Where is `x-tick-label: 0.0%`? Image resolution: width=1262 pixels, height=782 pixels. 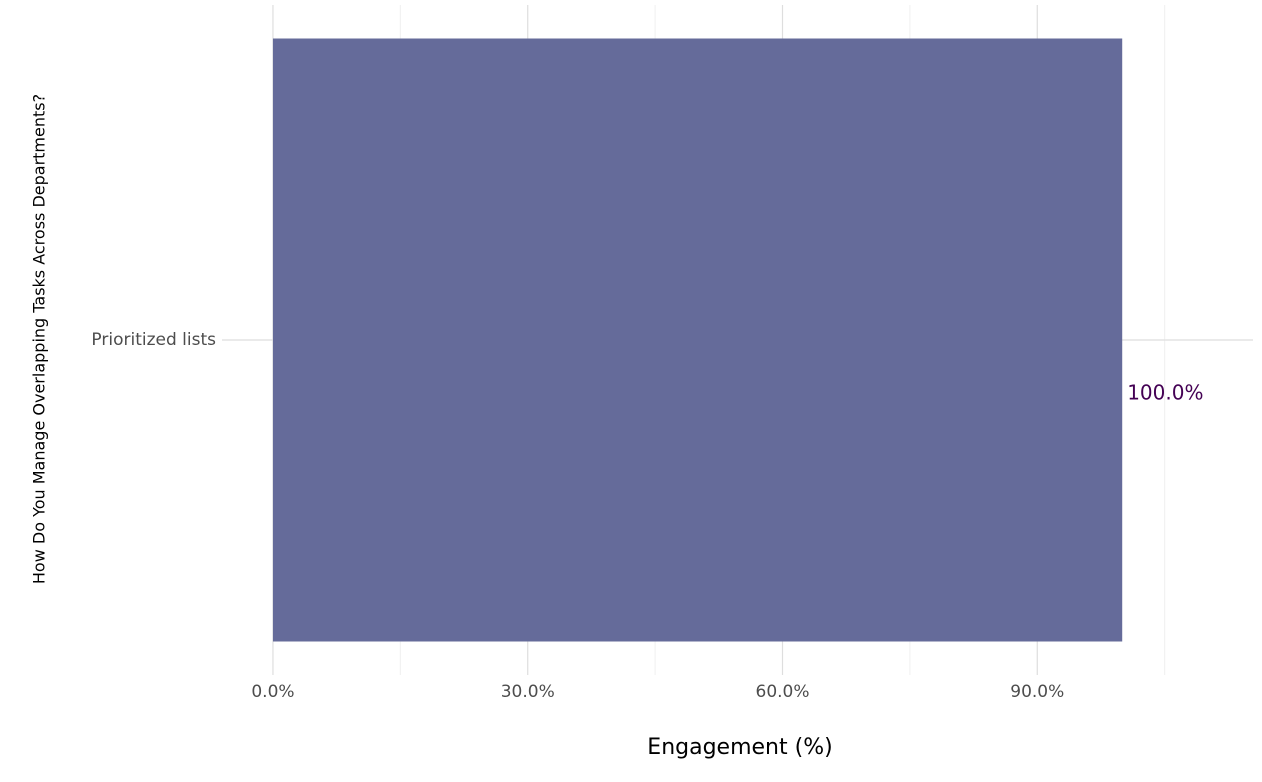 x-tick-label: 0.0% is located at coordinates (272, 692).